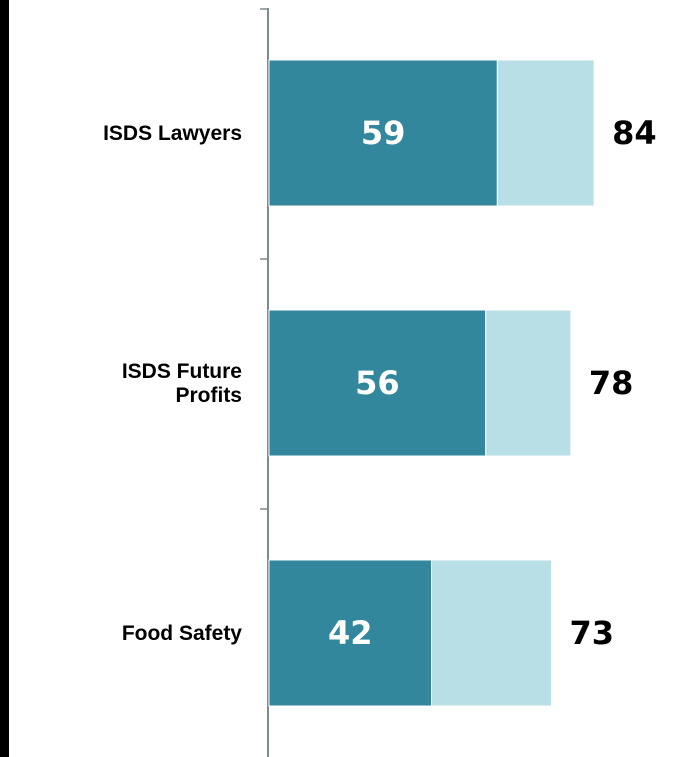  What do you see at coordinates (182, 371) in the screenshot?
I see `category-label-line: ISDS Future` at bounding box center [182, 371].